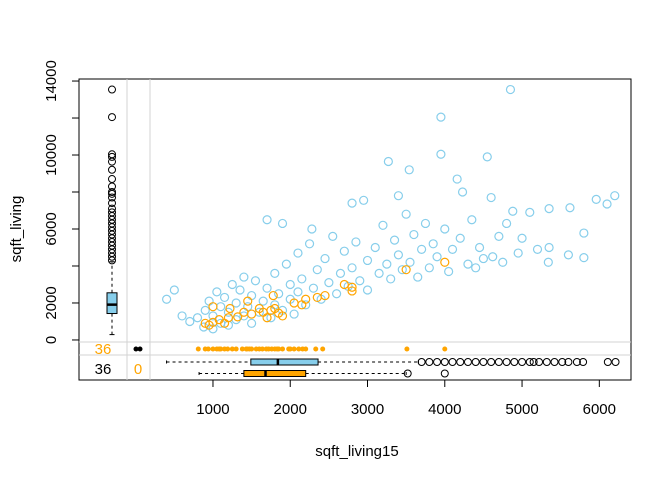 The width and height of the screenshot is (672, 480). Describe the element at coordinates (138, 369) in the screenshot. I see `missing-count: 0` at that location.